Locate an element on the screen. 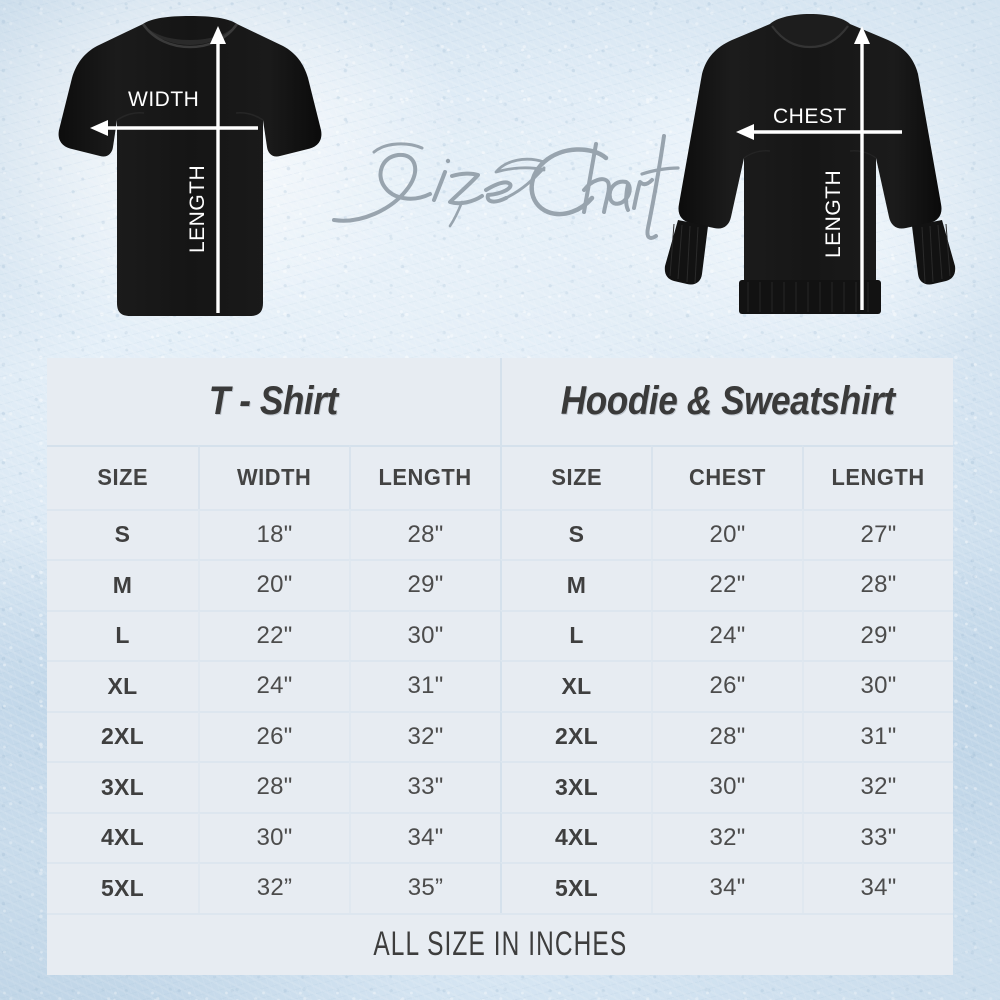 This screenshot has height=1000, width=1000. table-row: 2XL 26" 32" 2XL 28" 31" is located at coordinates (500, 736).